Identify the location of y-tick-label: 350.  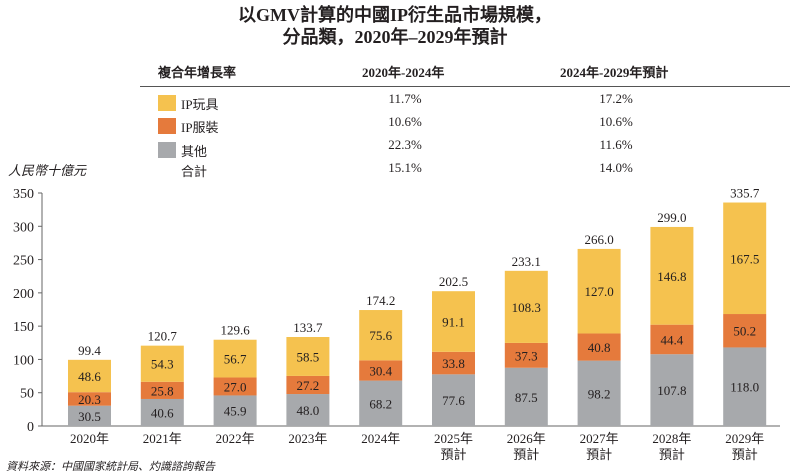
(23, 194).